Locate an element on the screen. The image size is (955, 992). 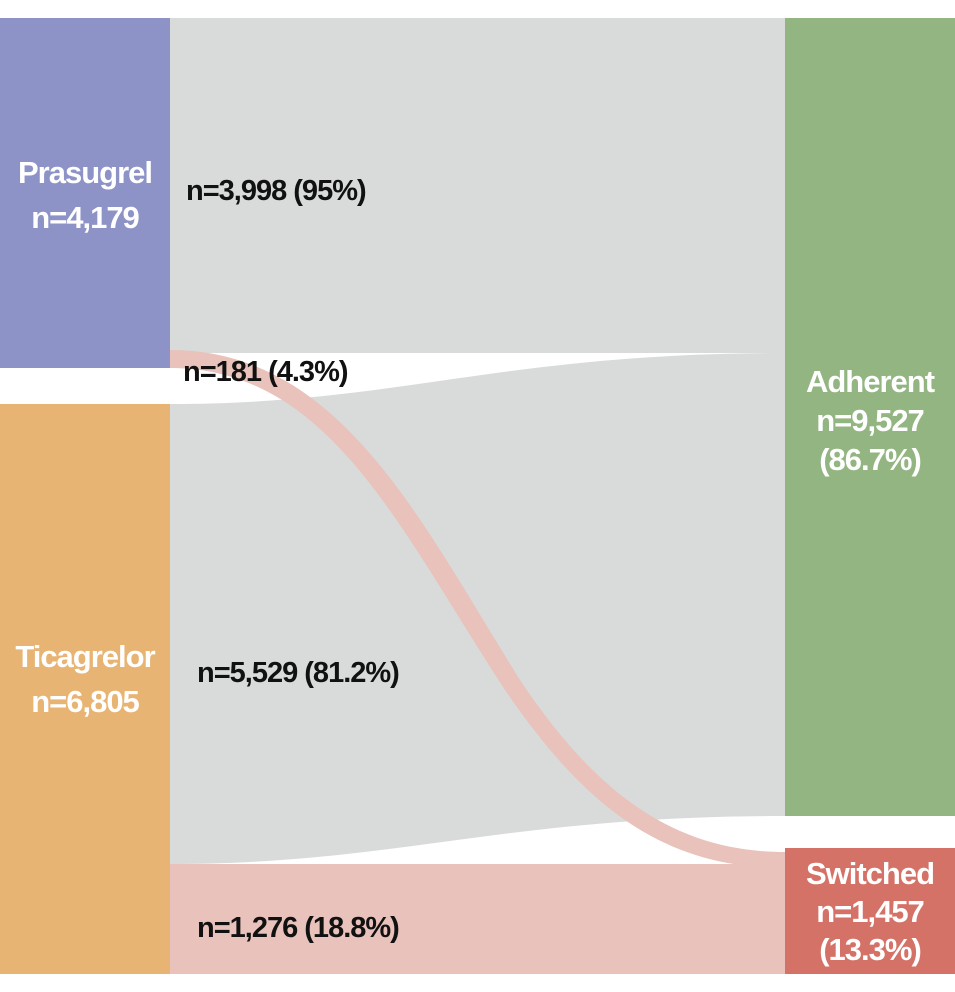
flow-label-ticagrelor-switched: n=1,276 (18.8%) is located at coordinates (298, 928).